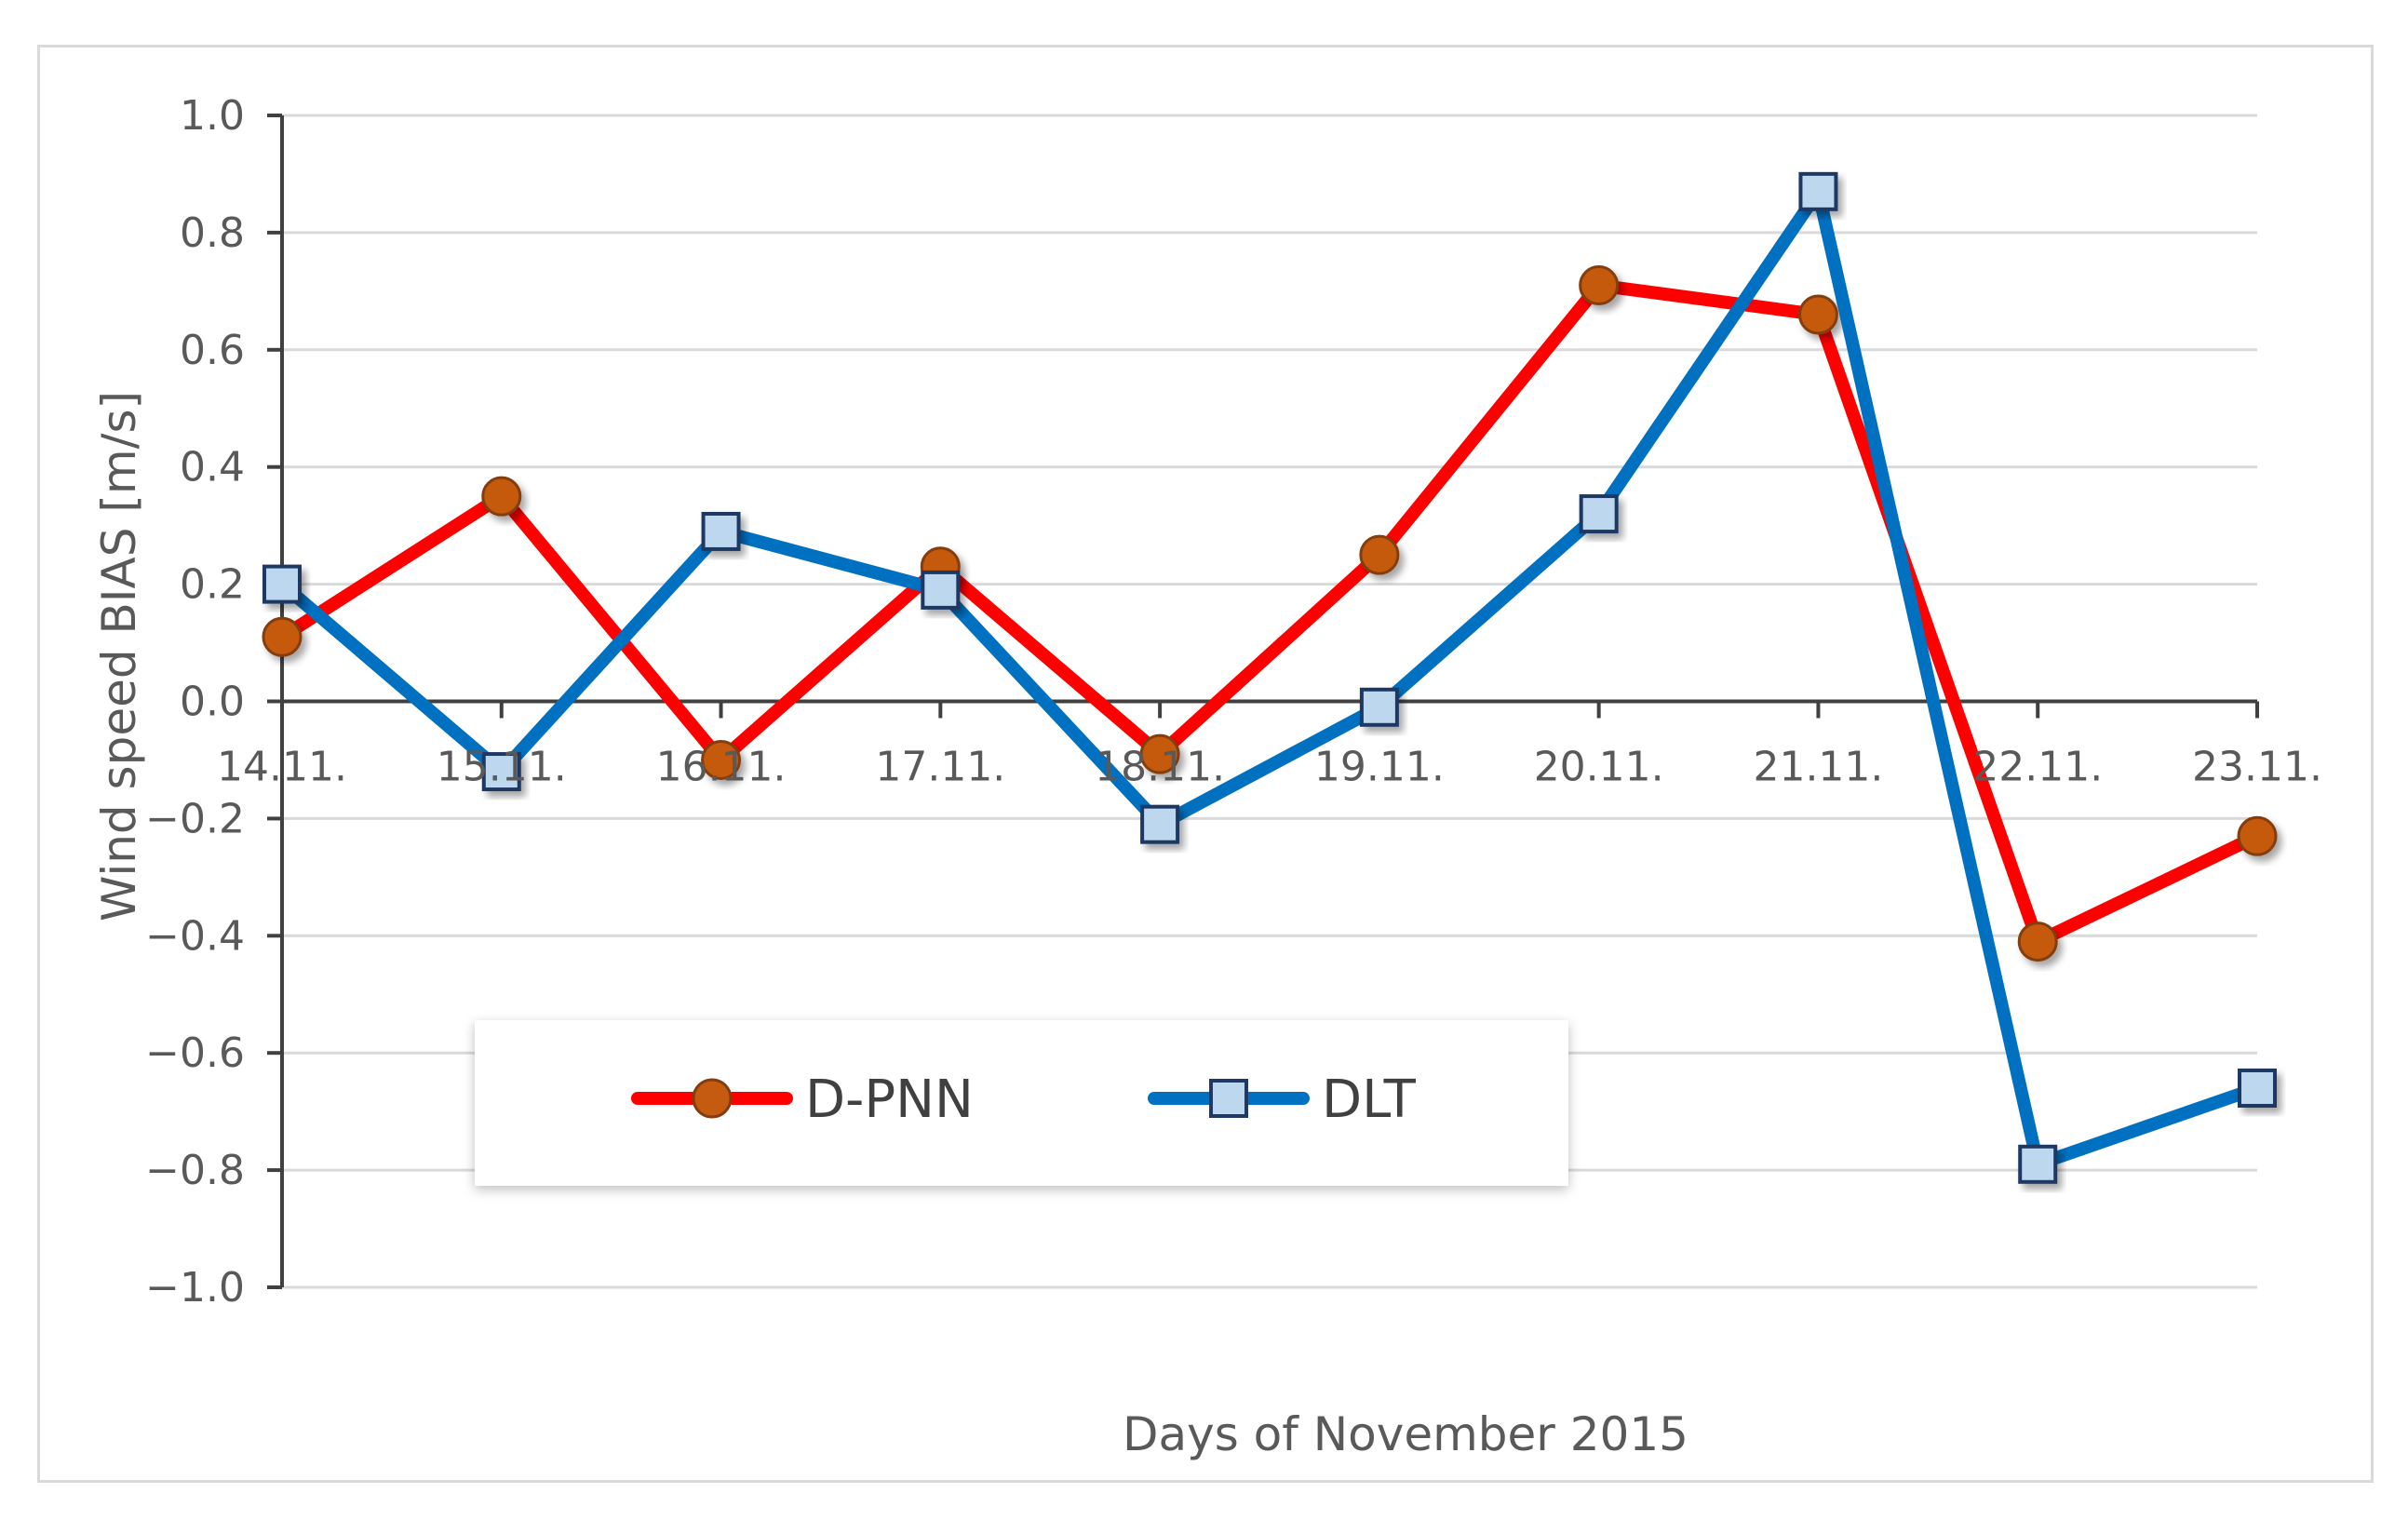  I want to click on x-tick-label: 15.11., so click(502, 767).